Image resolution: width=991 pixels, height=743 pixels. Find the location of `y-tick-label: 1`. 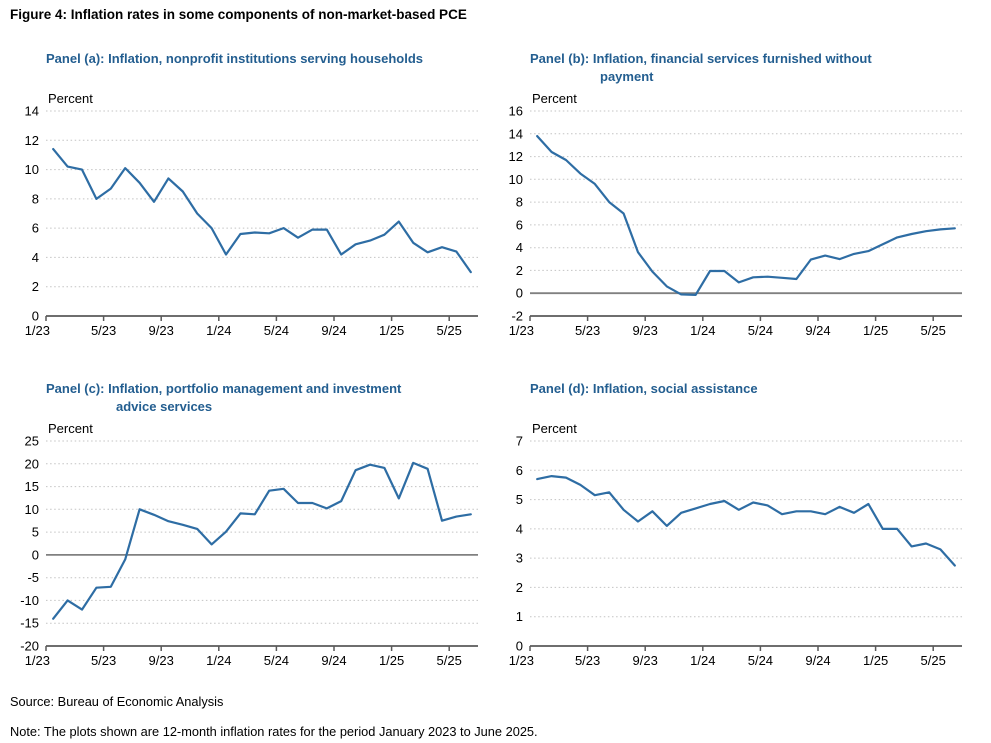

y-tick-label: 1 is located at coordinates (519, 616).